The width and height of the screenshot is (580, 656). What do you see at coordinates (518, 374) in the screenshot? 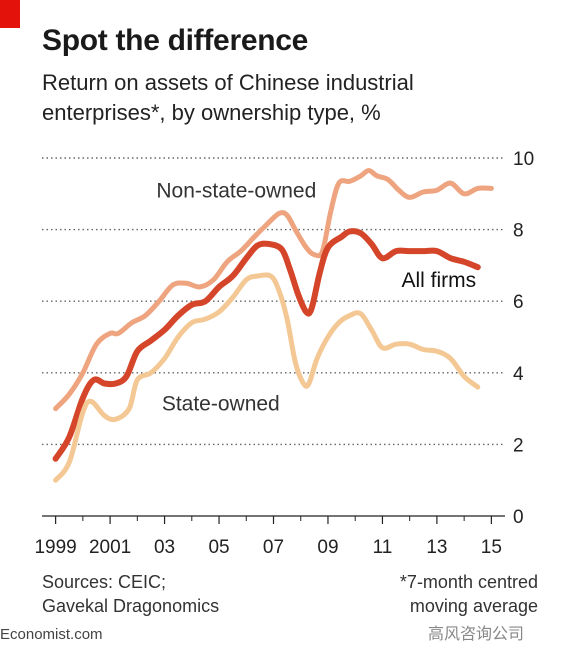
I see `y-tick-label: 4` at bounding box center [518, 374].